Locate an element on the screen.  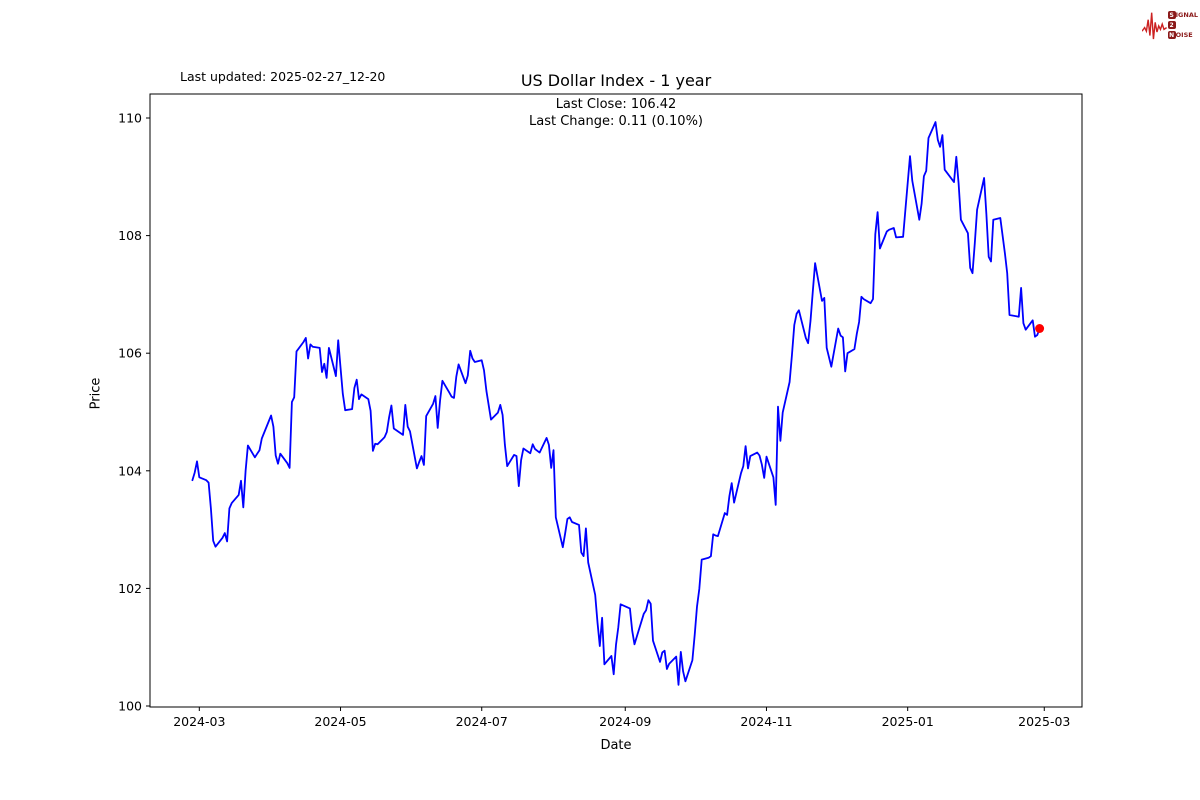
y-tick-label: 108 is located at coordinates (130, 235).